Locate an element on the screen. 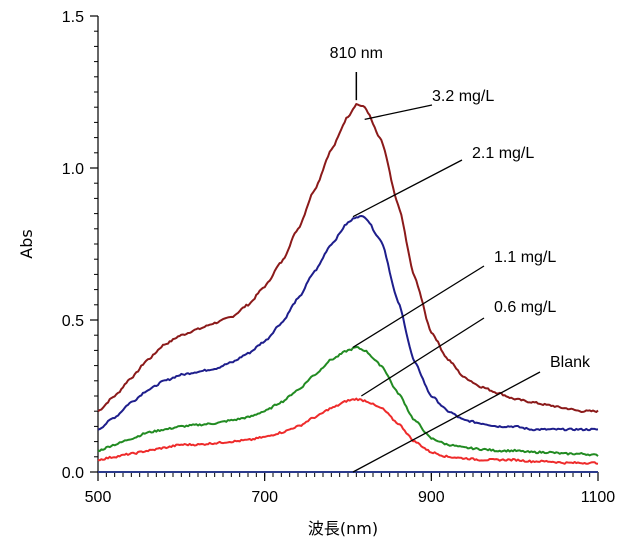 This screenshot has height=547, width=625. peak-annotation-label: 810 nm is located at coordinates (356, 53).